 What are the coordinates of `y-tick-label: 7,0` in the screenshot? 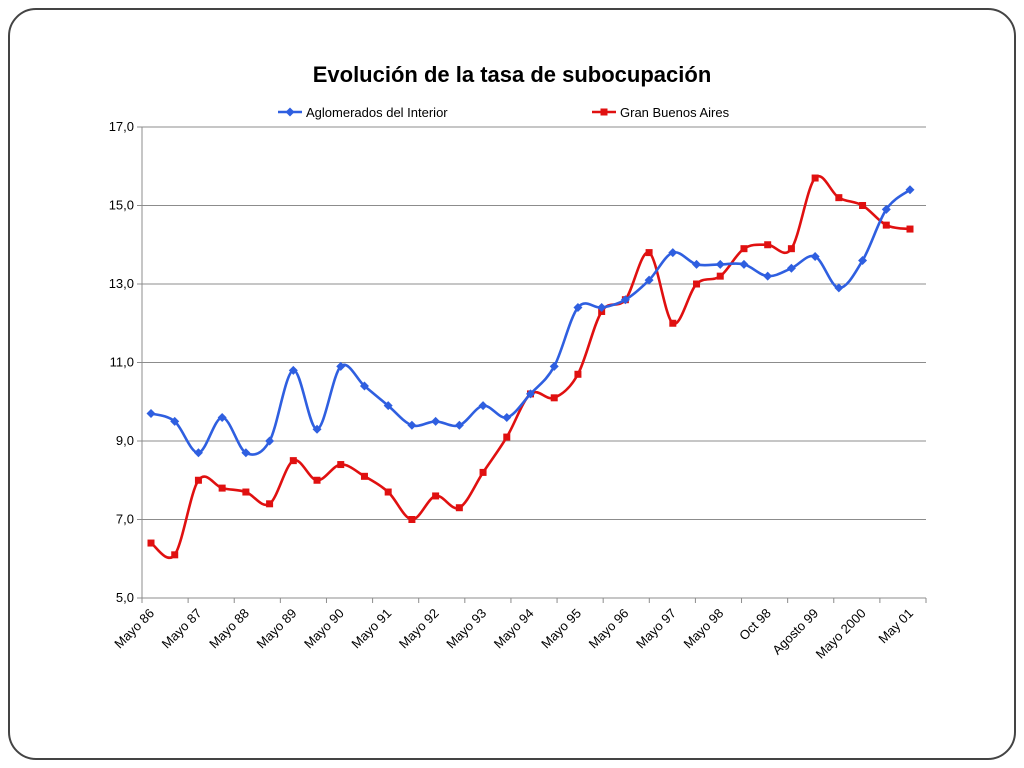 It's located at (125, 519).